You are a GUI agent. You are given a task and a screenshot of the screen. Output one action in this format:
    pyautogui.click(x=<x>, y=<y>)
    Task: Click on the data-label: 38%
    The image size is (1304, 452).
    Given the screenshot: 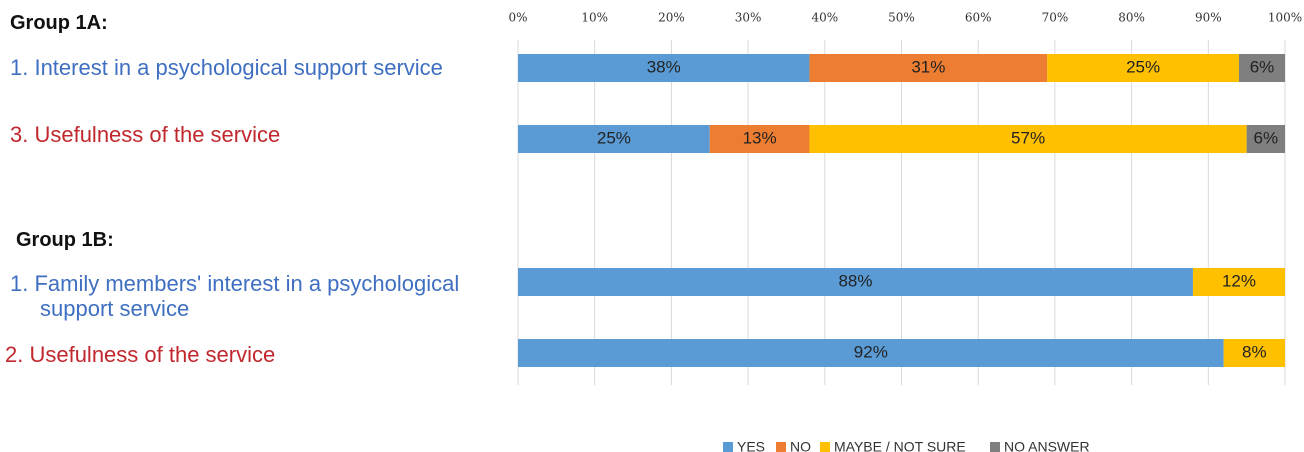 What is the action you would take?
    pyautogui.click(x=664, y=66)
    